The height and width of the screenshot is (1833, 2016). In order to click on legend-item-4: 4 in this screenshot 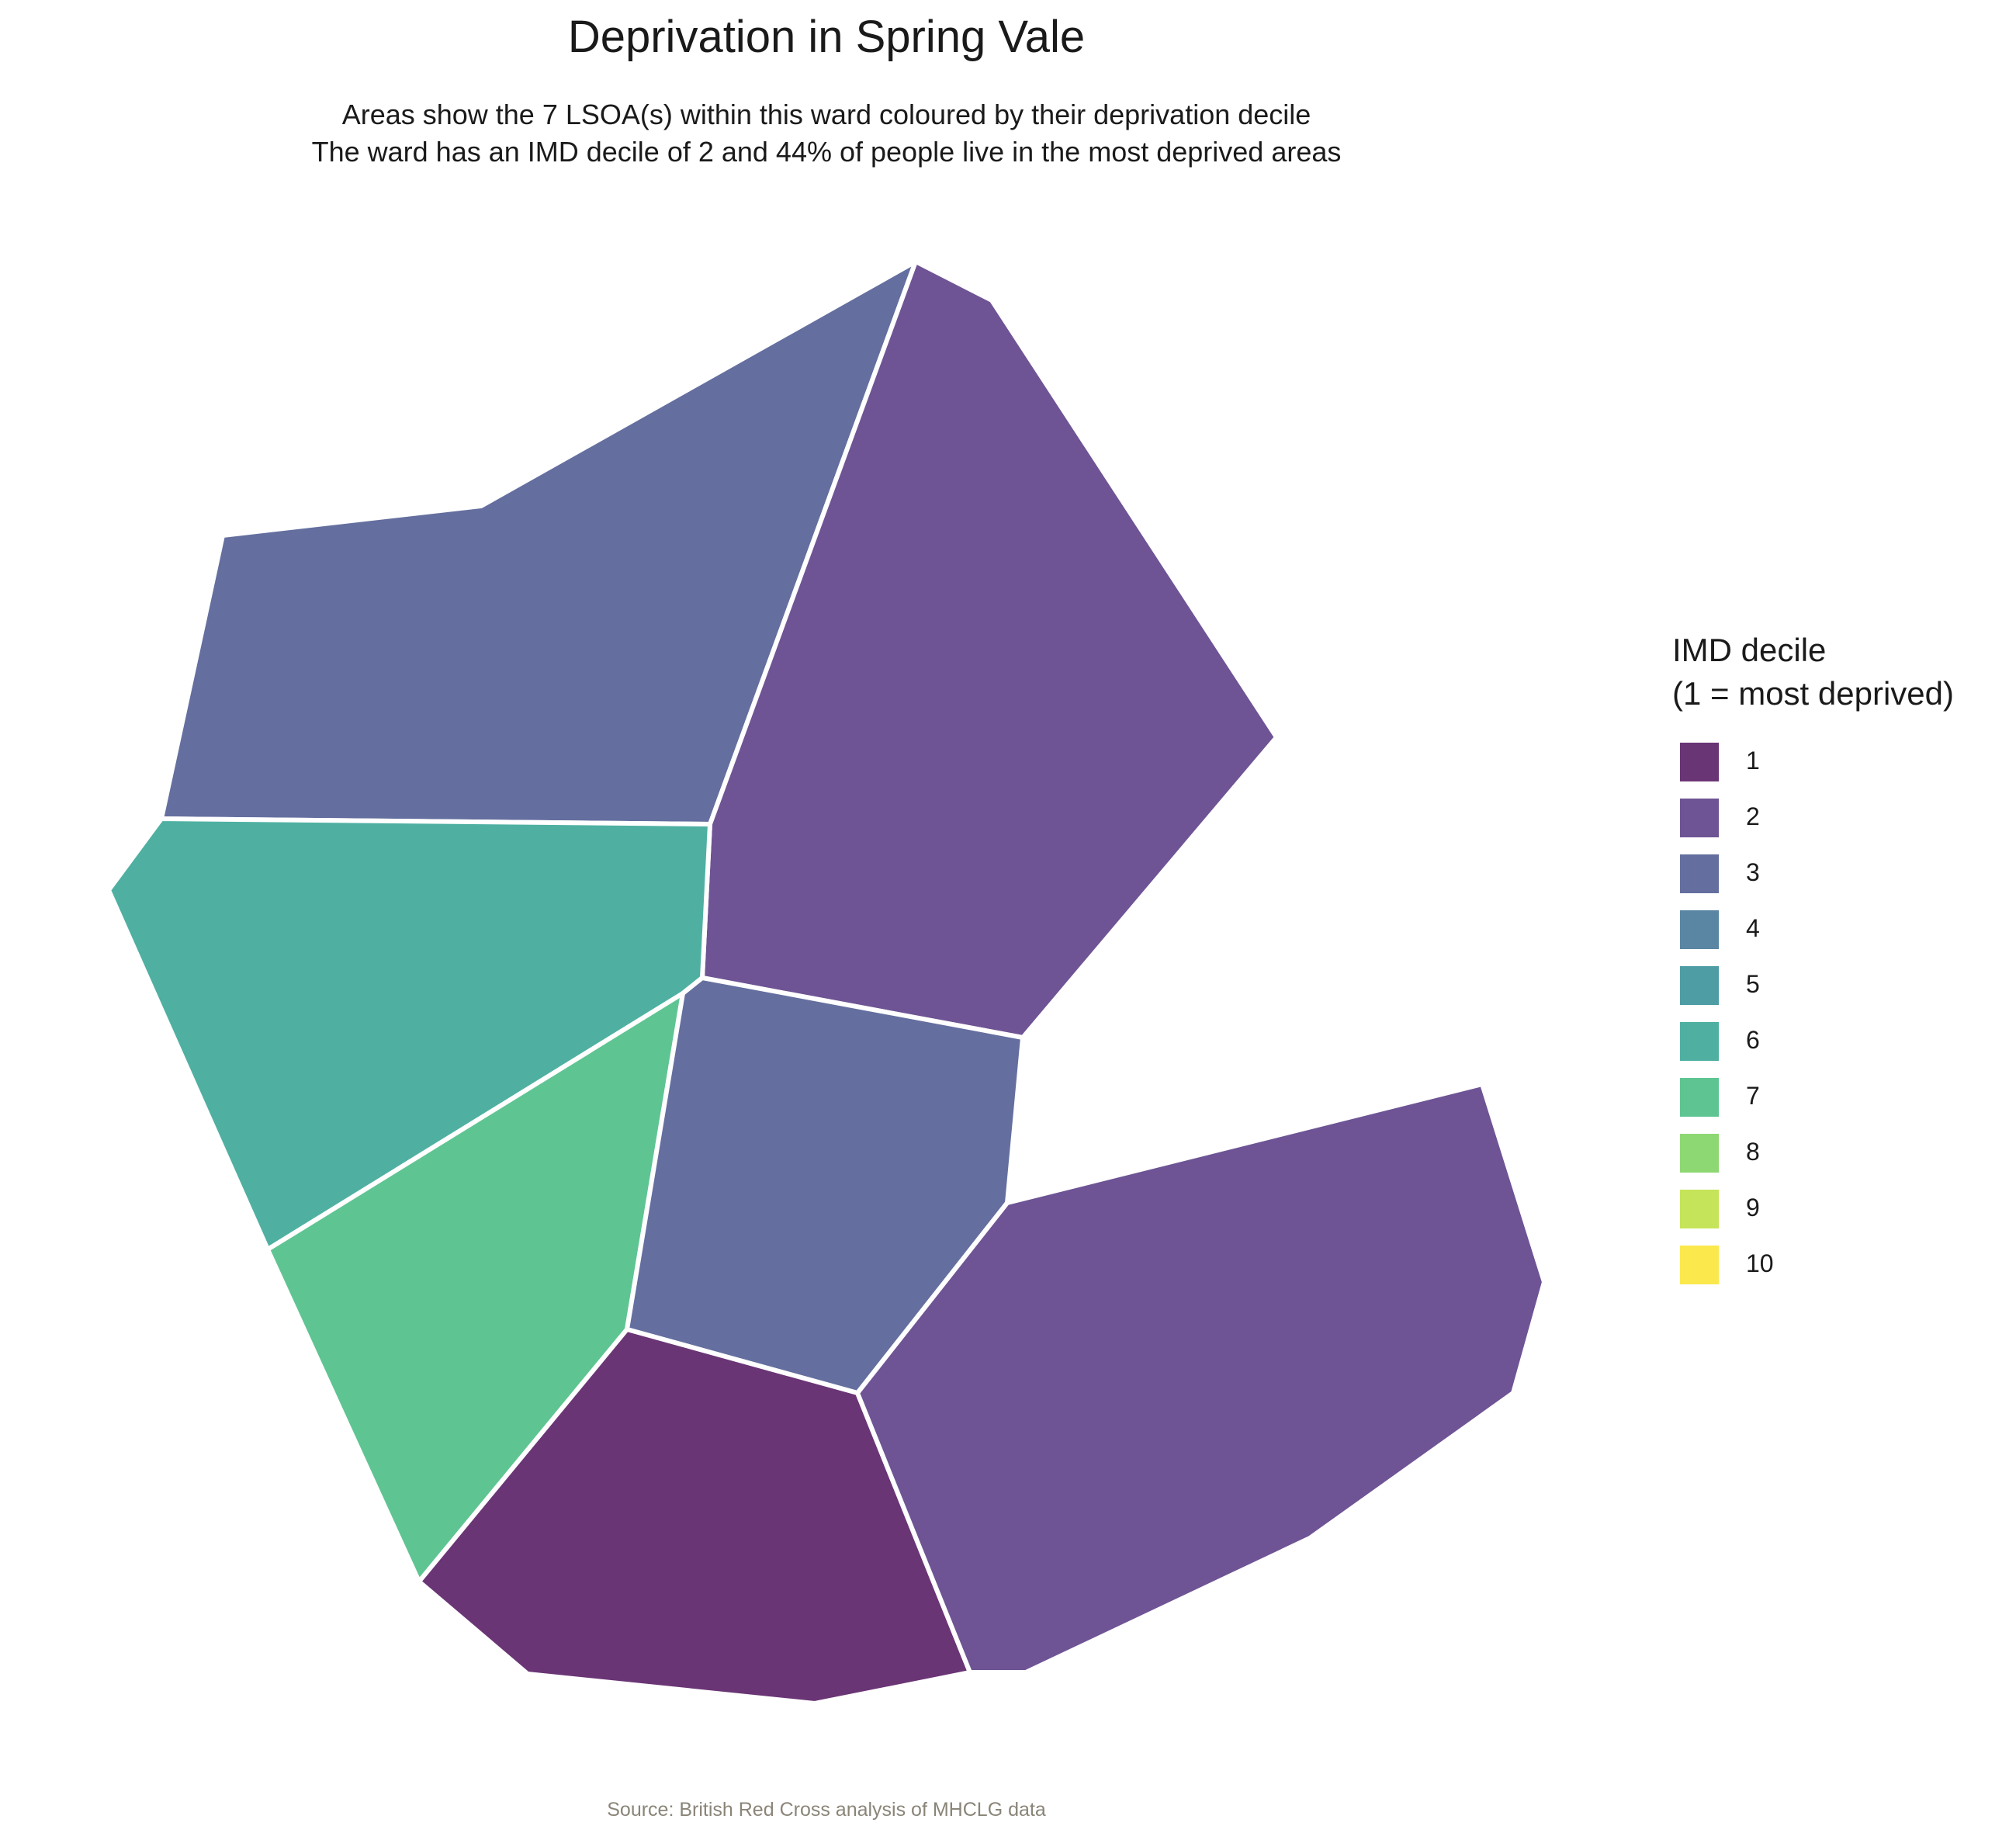, I will do `click(1813, 930)`.